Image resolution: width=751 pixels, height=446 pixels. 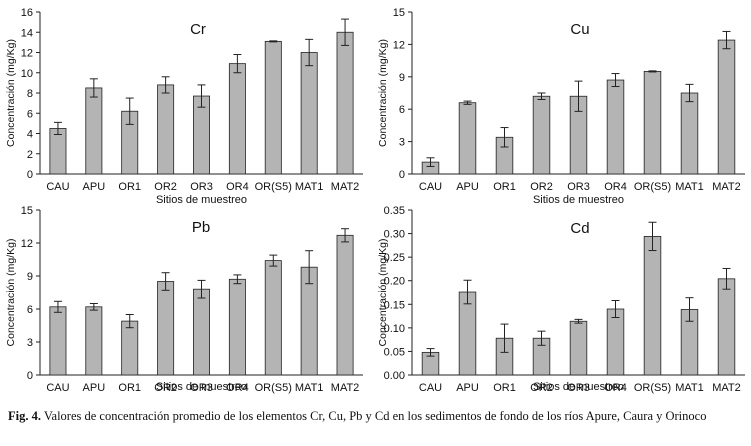 I want to click on y-tick-label: 0.10, so click(x=394, y=329).